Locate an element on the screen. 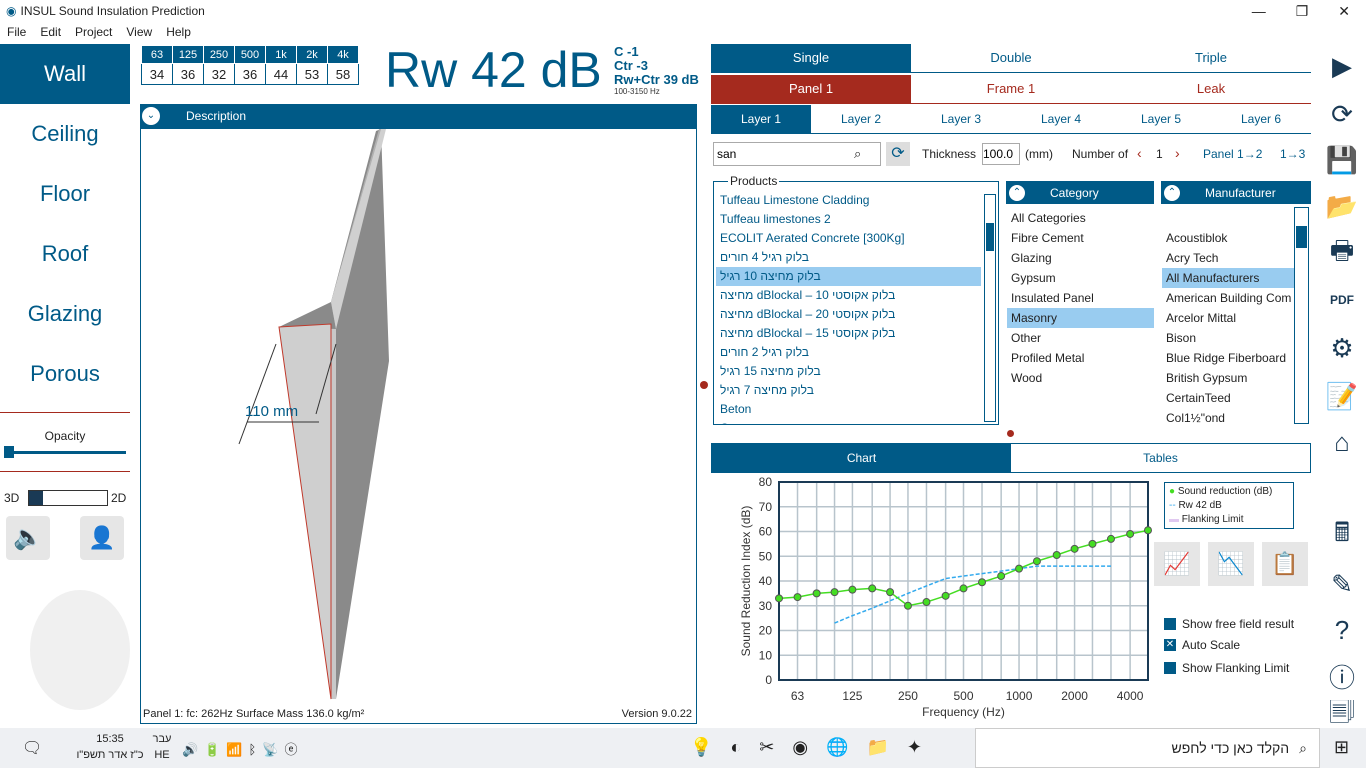  help-icon: ? is located at coordinates (1342, 629).